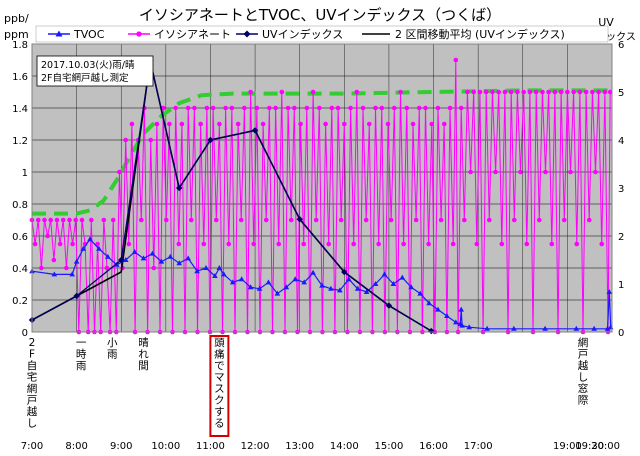  What do you see at coordinates (20, 45) in the screenshot?
I see `y-left-tick-label: 1.8` at bounding box center [20, 45].